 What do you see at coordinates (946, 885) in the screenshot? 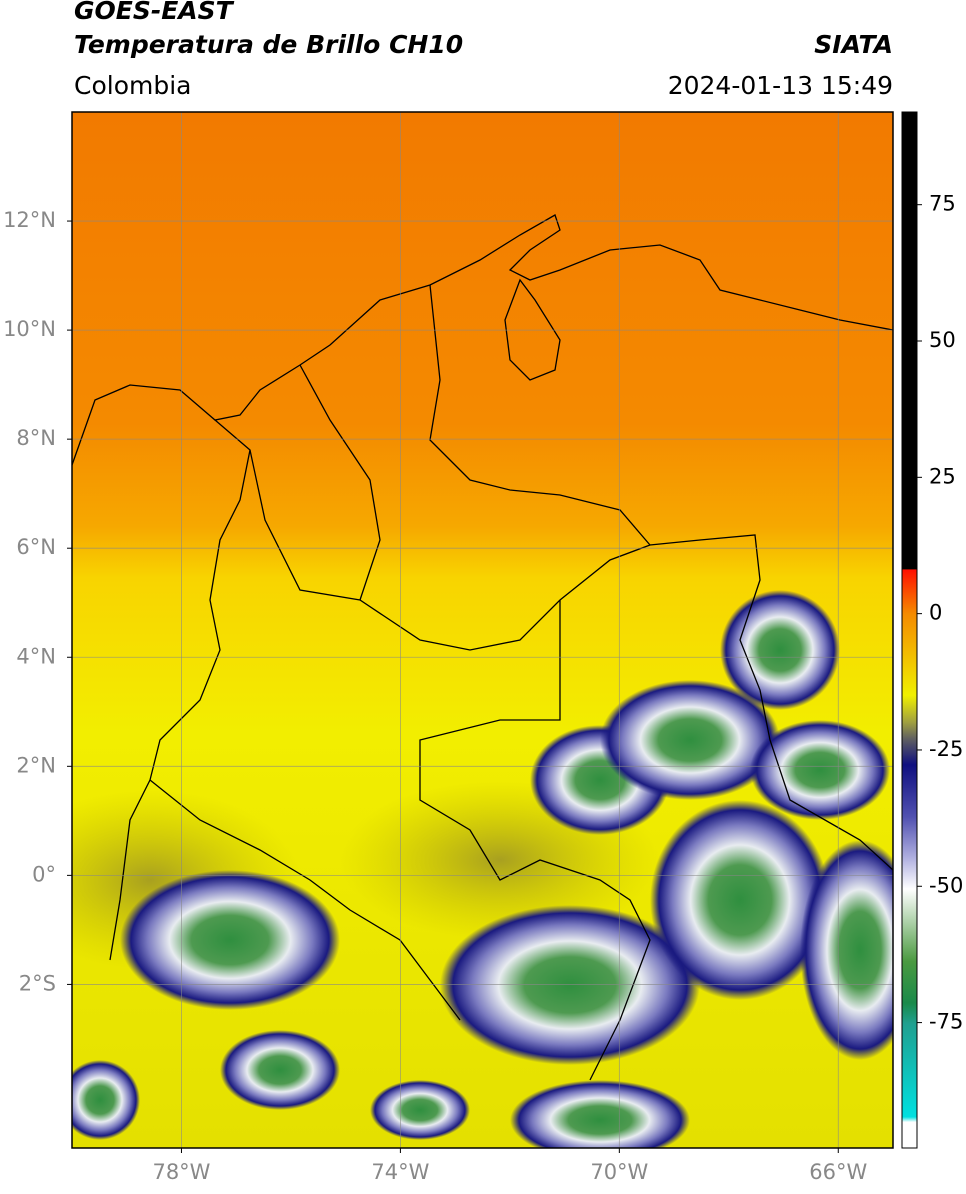
I see `colorbar-tick-label: -50` at bounding box center [946, 885].